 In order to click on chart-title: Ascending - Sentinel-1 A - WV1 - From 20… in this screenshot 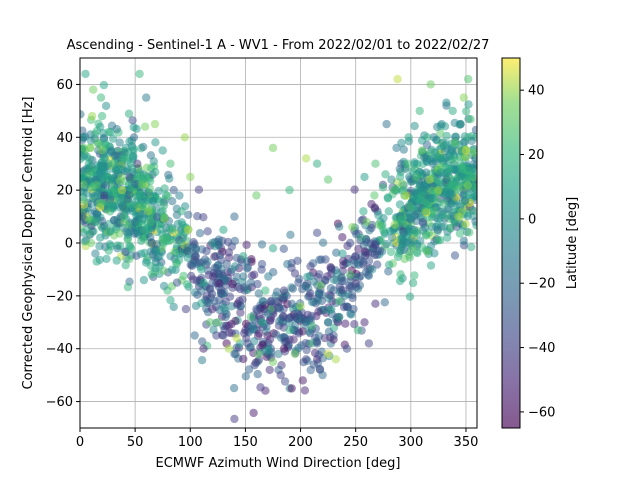, I will do `click(278, 45)`.